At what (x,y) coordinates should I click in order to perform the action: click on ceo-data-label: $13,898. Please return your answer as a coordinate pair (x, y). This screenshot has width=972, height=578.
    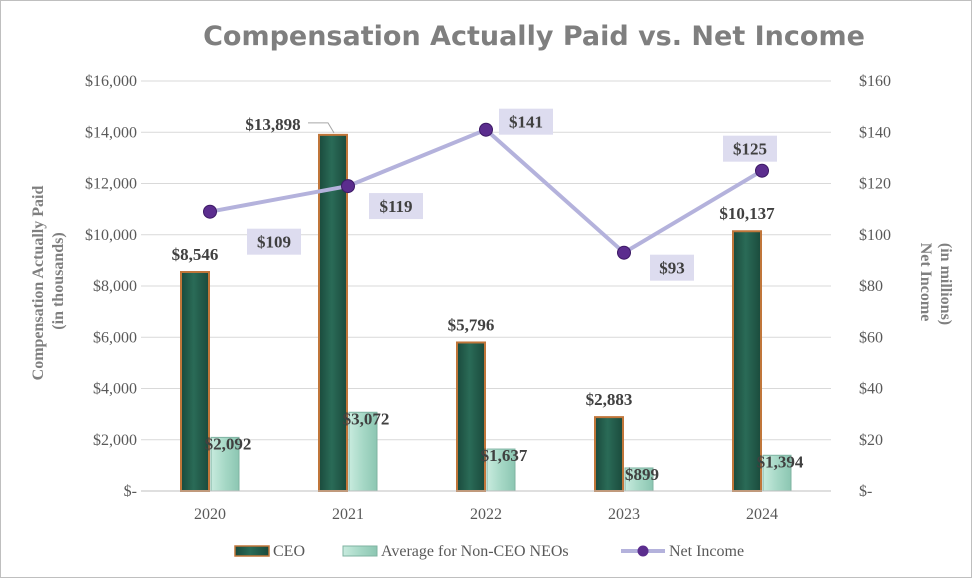
    Looking at the image, I should click on (272, 124).